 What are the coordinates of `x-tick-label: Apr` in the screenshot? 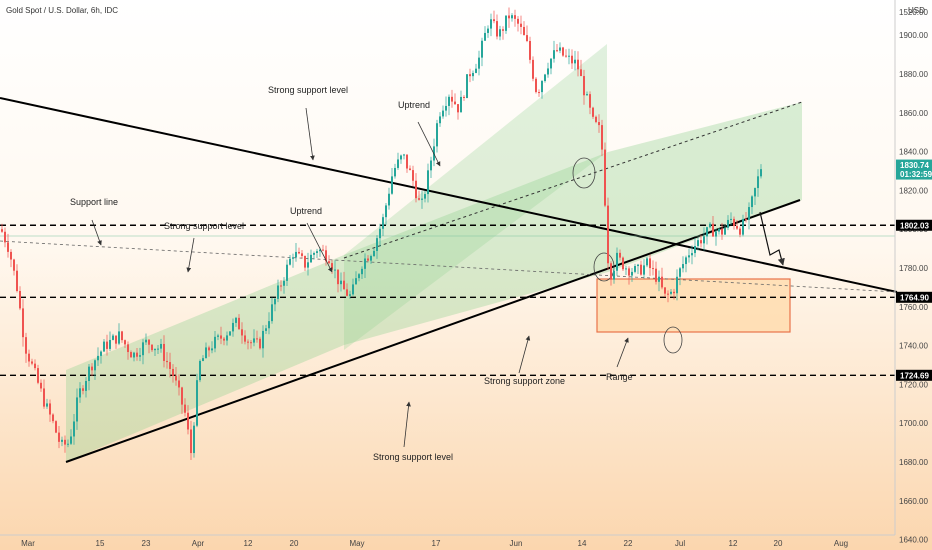 It's located at (198, 543).